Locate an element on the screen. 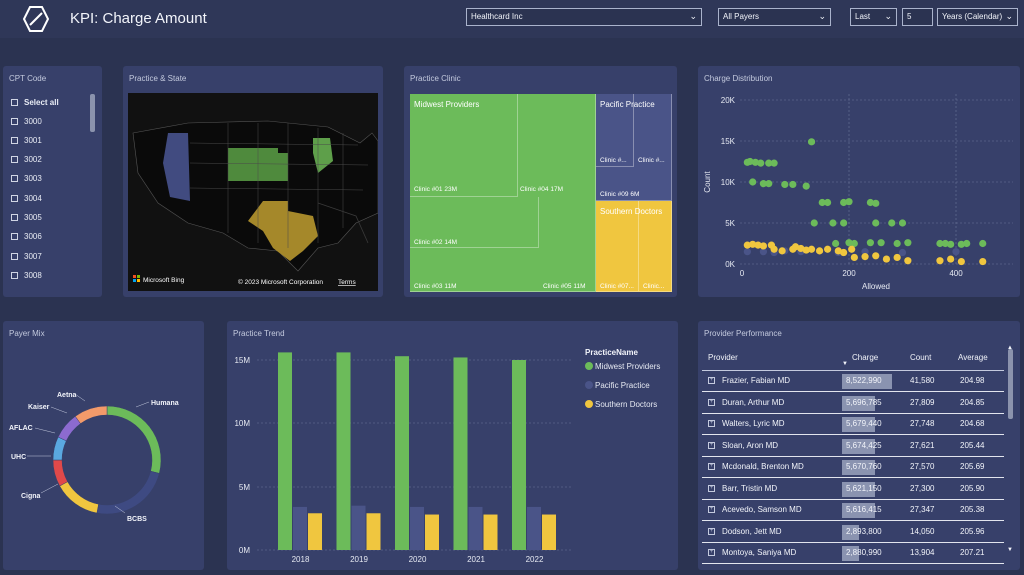 The width and height of the screenshot is (1024, 575). donut-slice-humana is located at coordinates (134, 439).